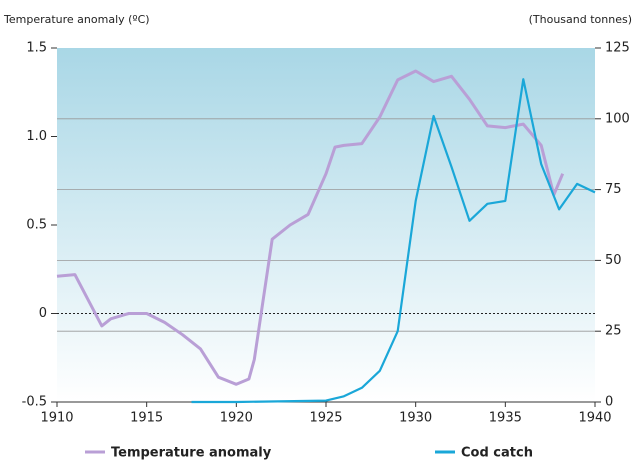 The height and width of the screenshot is (467, 636). What do you see at coordinates (76, 19) in the screenshot?
I see `y-axis-label: Temperature anomaly (ºC)` at bounding box center [76, 19].